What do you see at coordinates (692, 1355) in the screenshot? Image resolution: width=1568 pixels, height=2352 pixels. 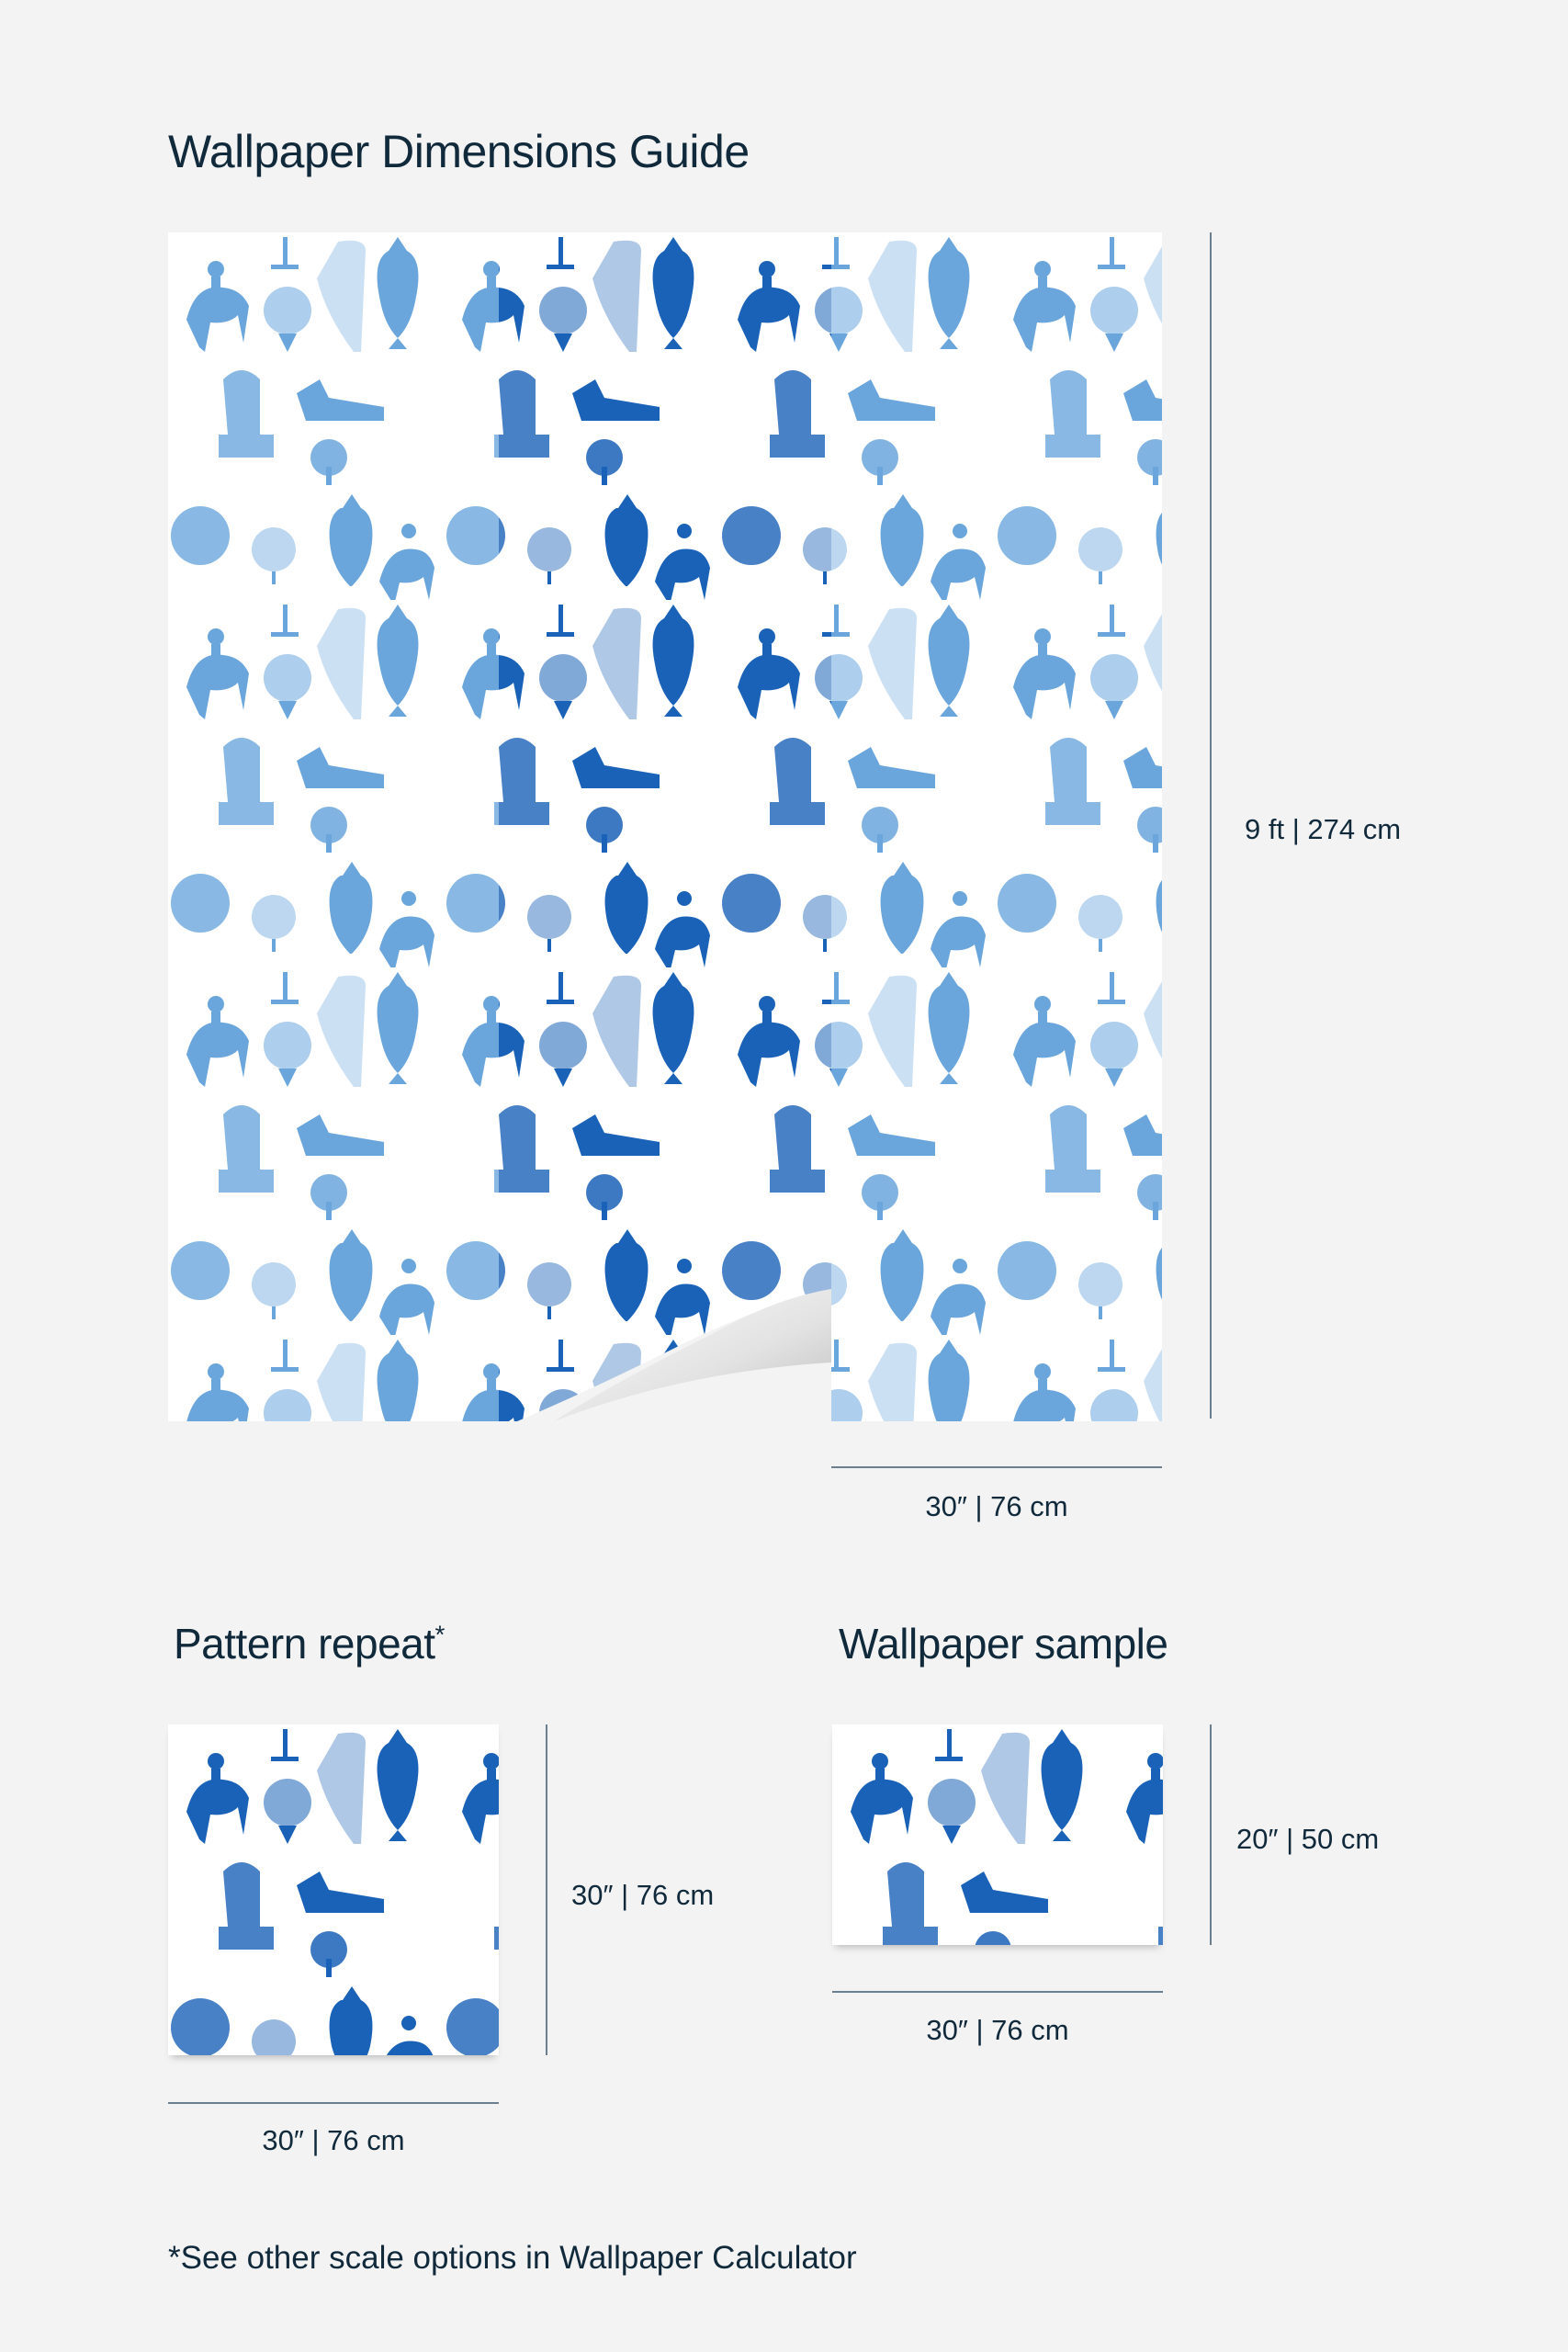 I see `peeled-corner-icon` at bounding box center [692, 1355].